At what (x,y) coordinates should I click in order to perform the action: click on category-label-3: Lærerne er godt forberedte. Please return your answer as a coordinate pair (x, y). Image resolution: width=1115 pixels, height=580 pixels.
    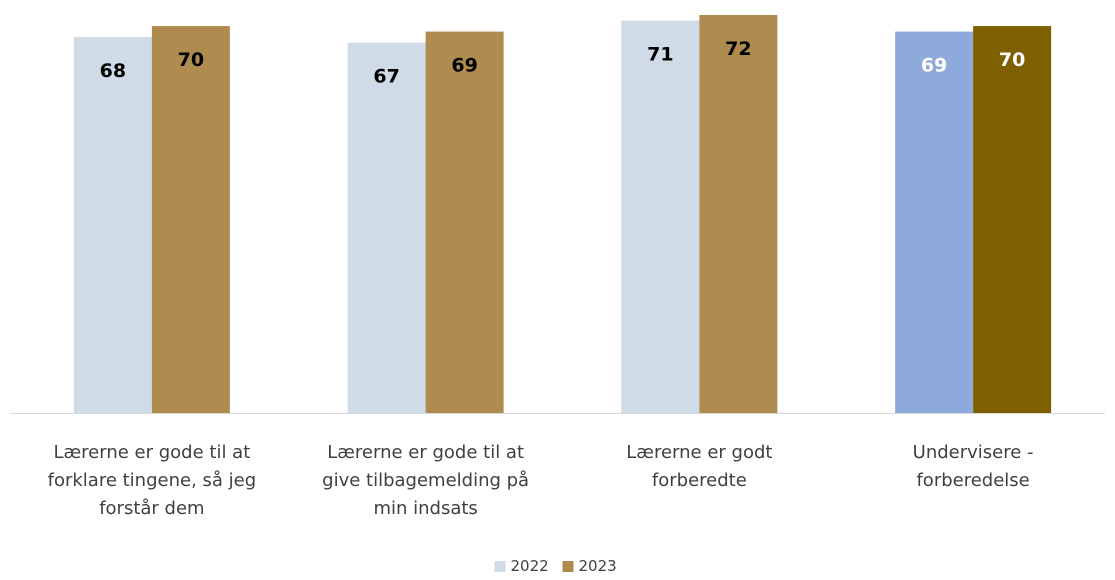
    Looking at the image, I should click on (699, 466).